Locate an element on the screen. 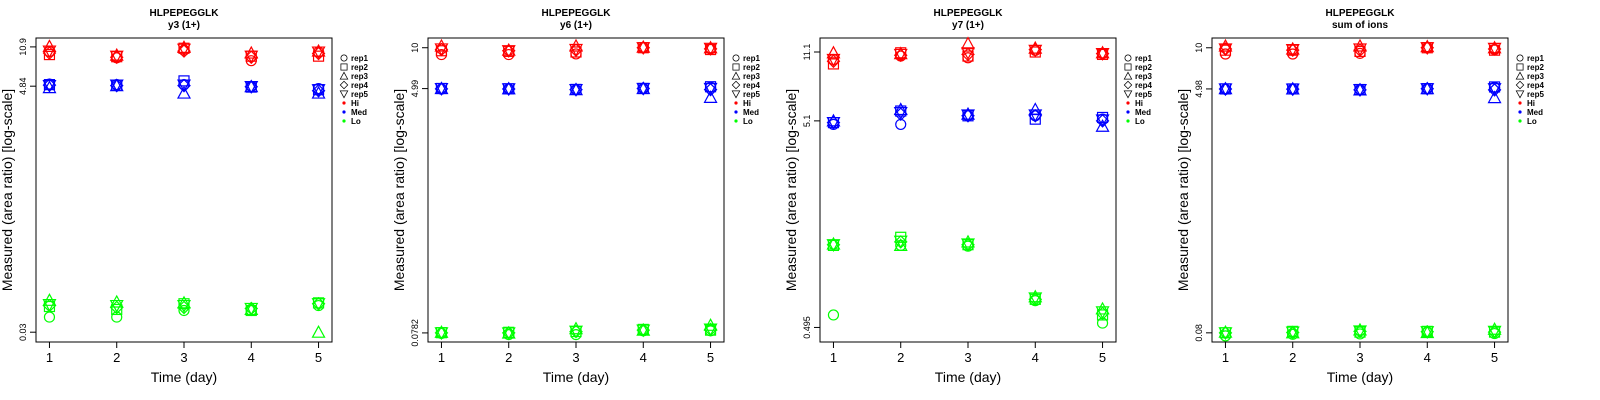 The width and height of the screenshot is (1600, 400). series-med is located at coordinates (1360, 92).